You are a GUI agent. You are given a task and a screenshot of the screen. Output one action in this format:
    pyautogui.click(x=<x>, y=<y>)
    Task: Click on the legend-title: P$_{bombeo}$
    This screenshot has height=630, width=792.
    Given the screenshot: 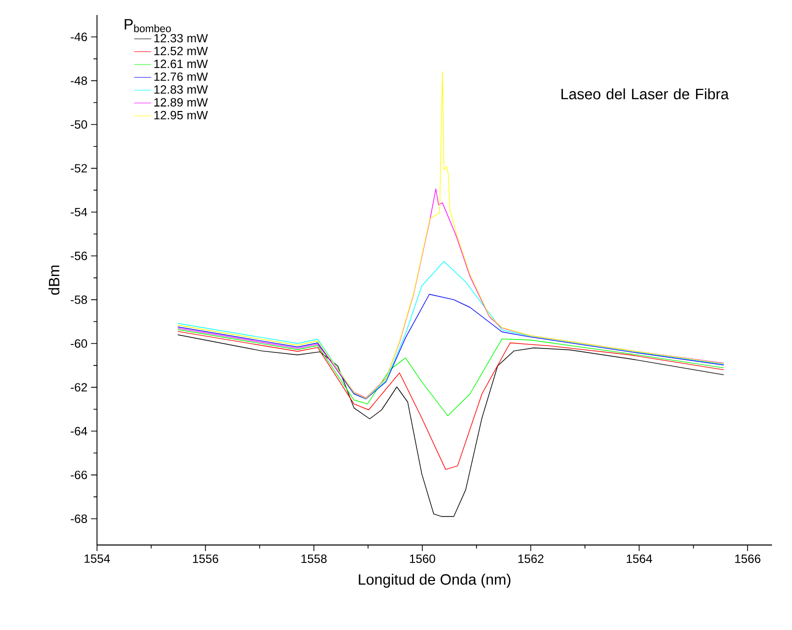 What is the action you would take?
    pyautogui.click(x=147, y=25)
    